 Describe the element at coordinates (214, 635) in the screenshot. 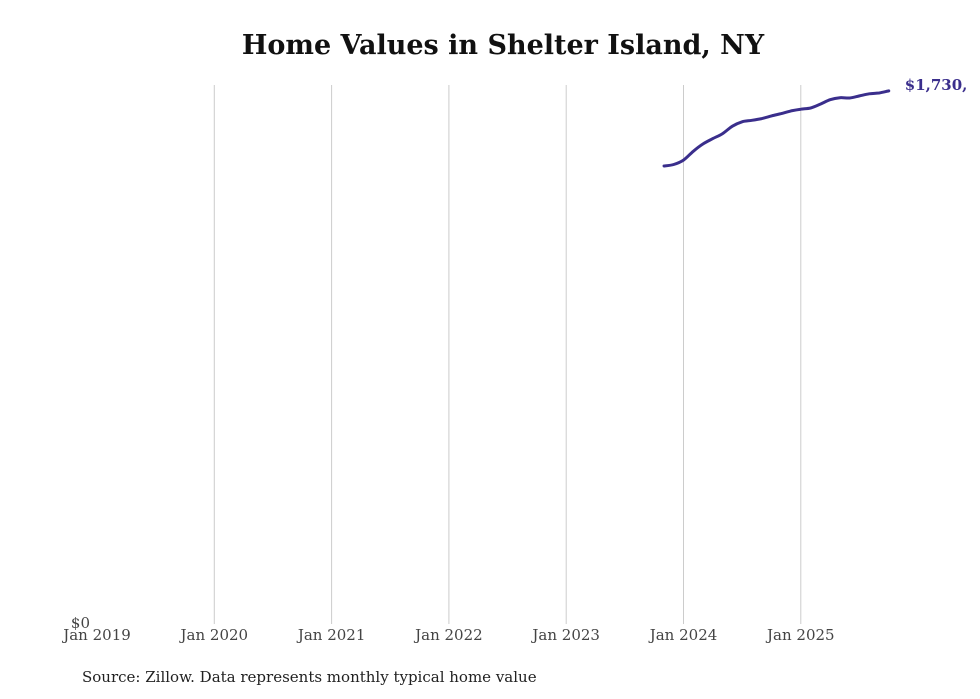

I see `x-tick-label: Jan 2020` at that location.